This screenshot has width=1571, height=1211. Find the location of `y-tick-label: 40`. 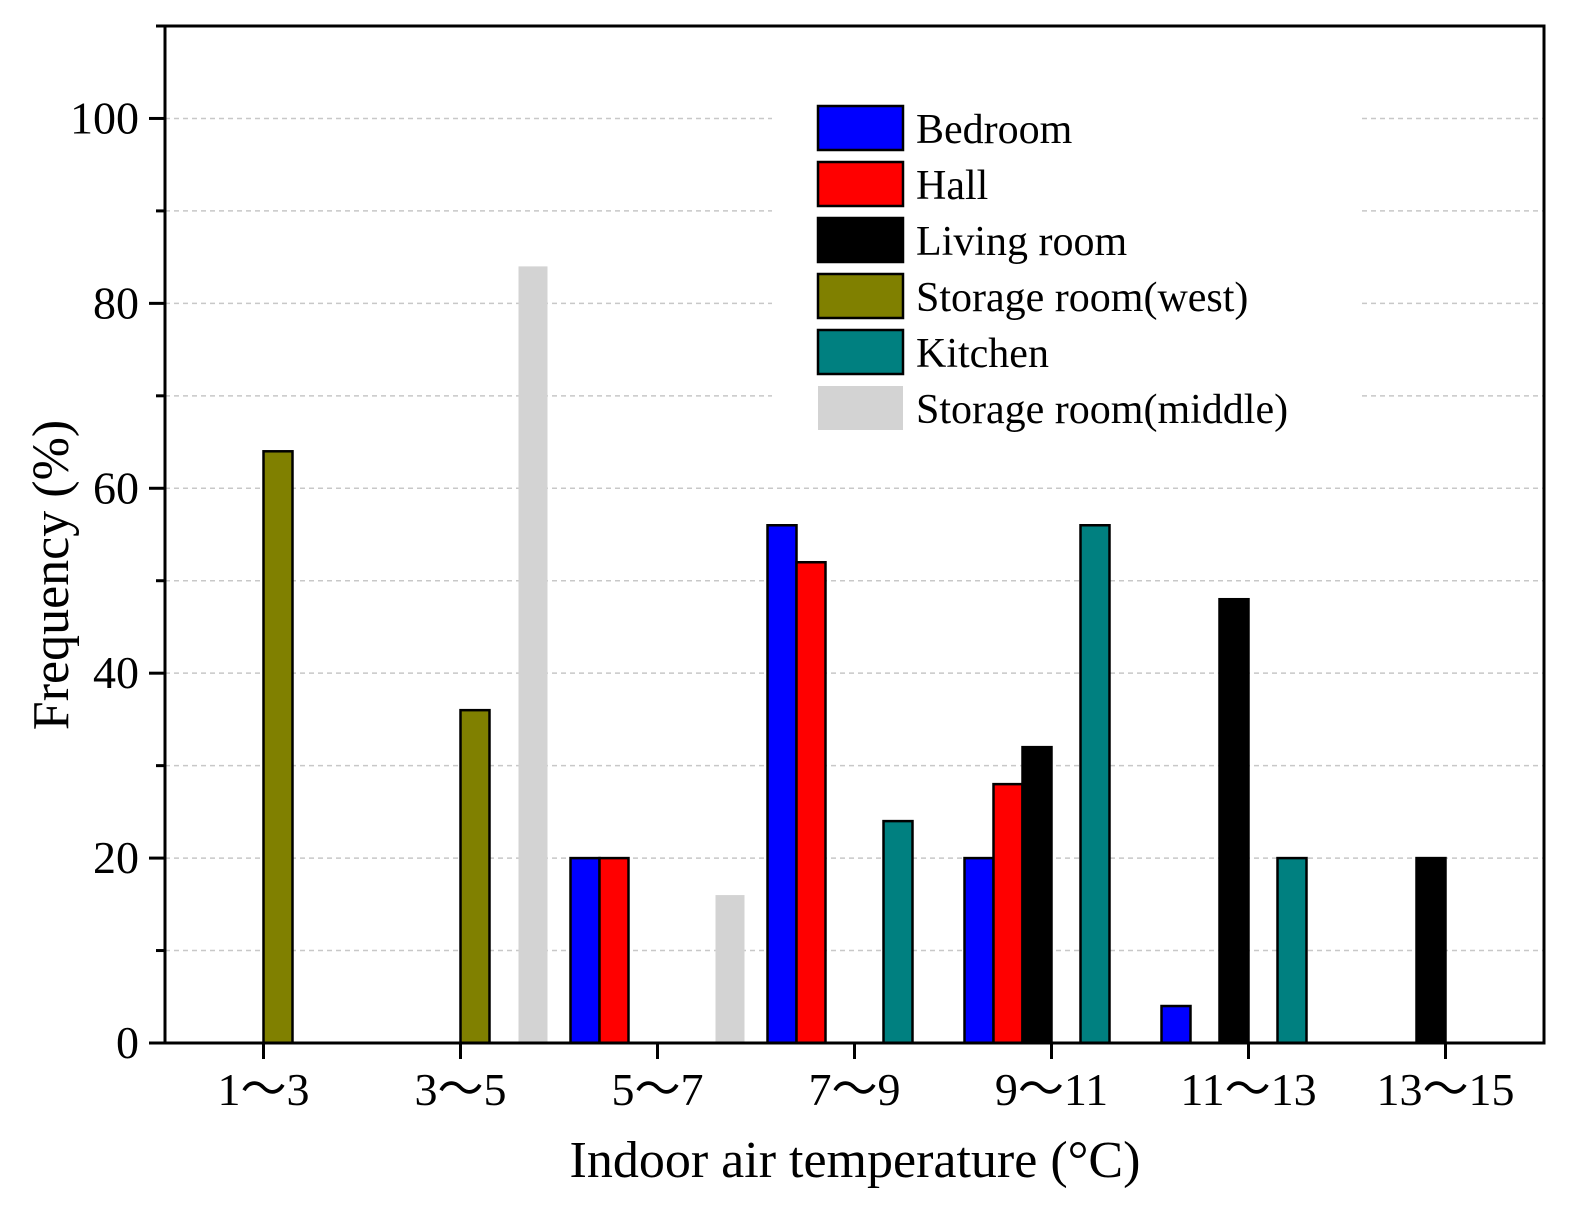

y-tick-label: 40 is located at coordinates (116, 672).